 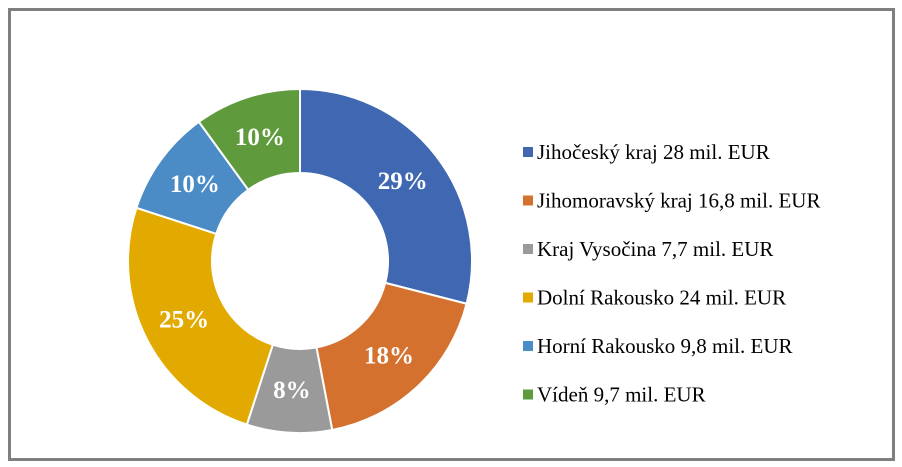 What do you see at coordinates (655, 249) in the screenshot?
I see `legend-label: Kraj Vysočina 7,7 mil. EUR` at bounding box center [655, 249].